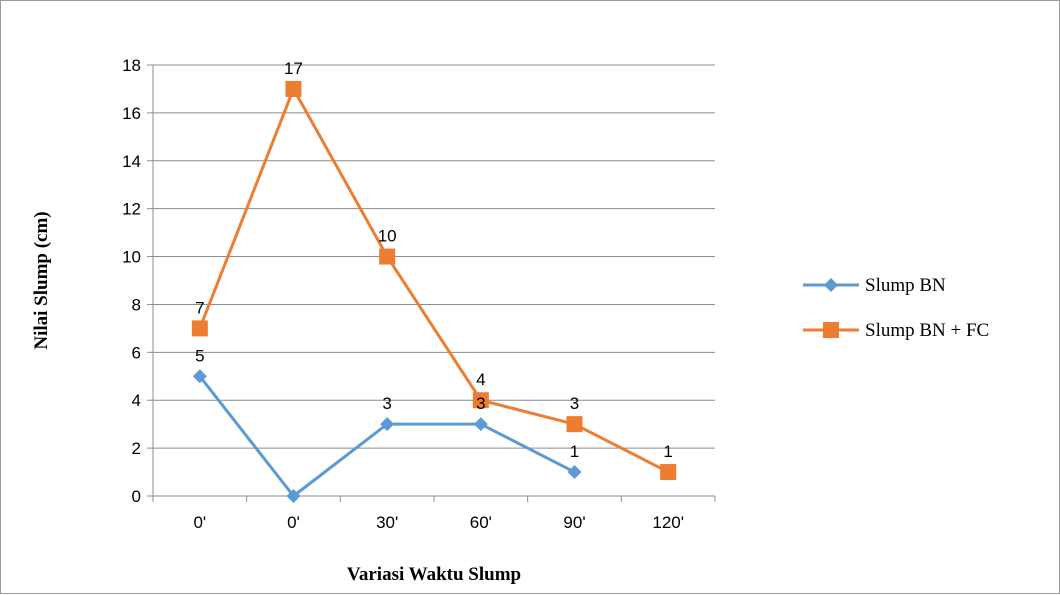 This screenshot has height=595, width=1060. Describe the element at coordinates (480, 379) in the screenshot. I see `data-label-slump-bn-fc: 4` at that location.